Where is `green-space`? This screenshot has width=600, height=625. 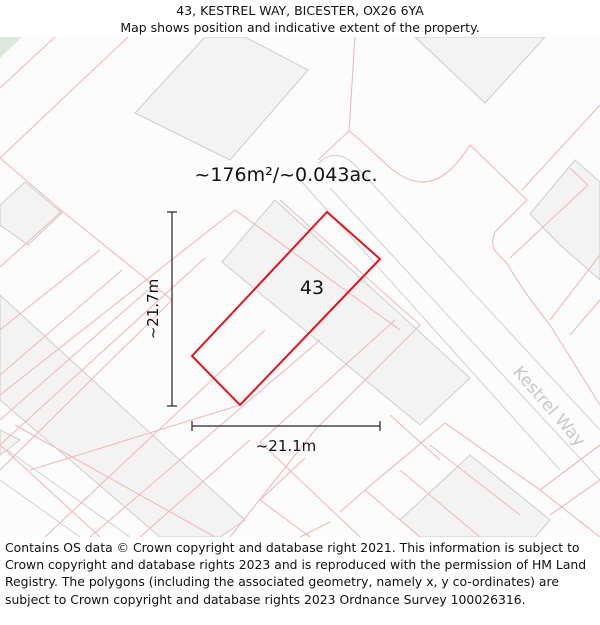
green-space is located at coordinates (11, 47).